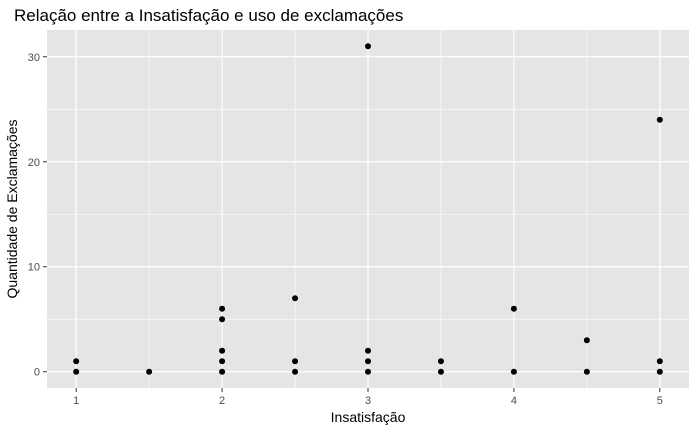  I want to click on x-tick-label: 4, so click(514, 401).